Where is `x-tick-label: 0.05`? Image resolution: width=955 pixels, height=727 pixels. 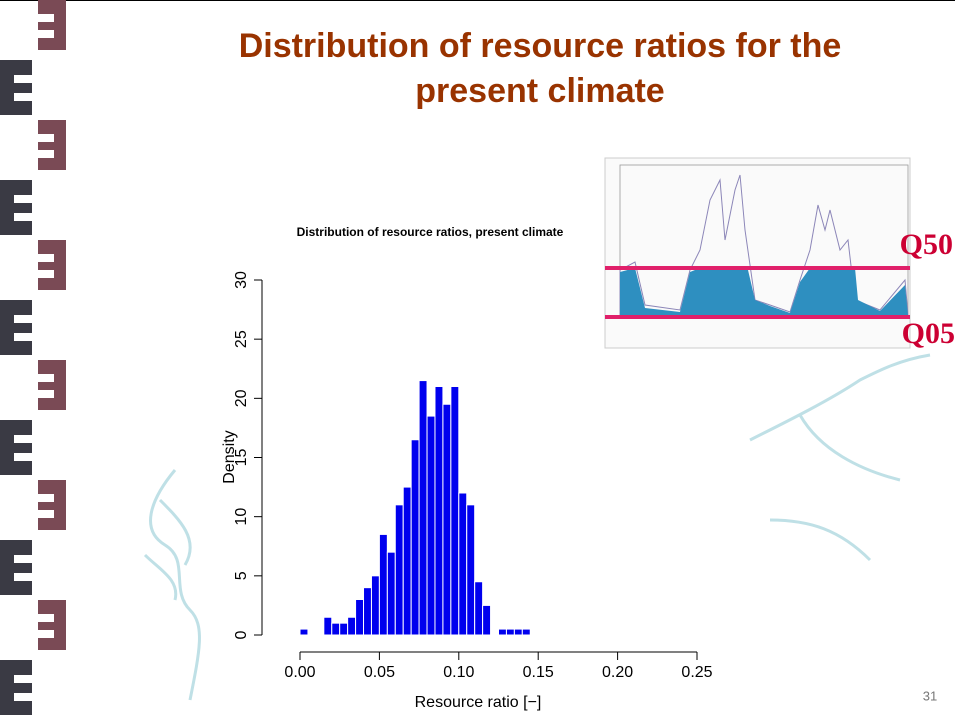
x-tick-label: 0.05 is located at coordinates (379, 672).